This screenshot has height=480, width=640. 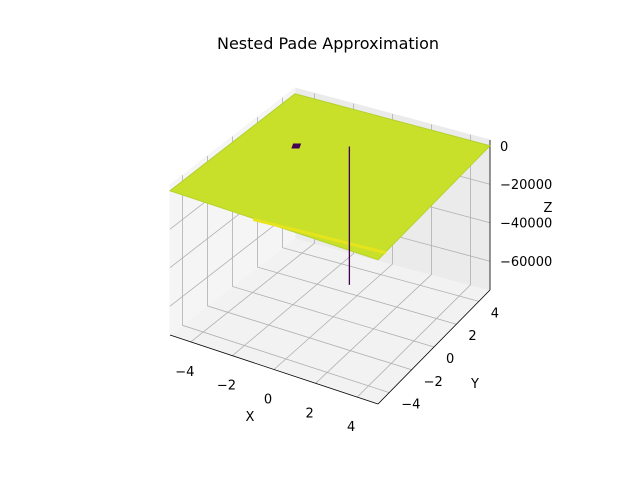 What do you see at coordinates (526, 224) in the screenshot?
I see `z-tick-label: −40000` at bounding box center [526, 224].